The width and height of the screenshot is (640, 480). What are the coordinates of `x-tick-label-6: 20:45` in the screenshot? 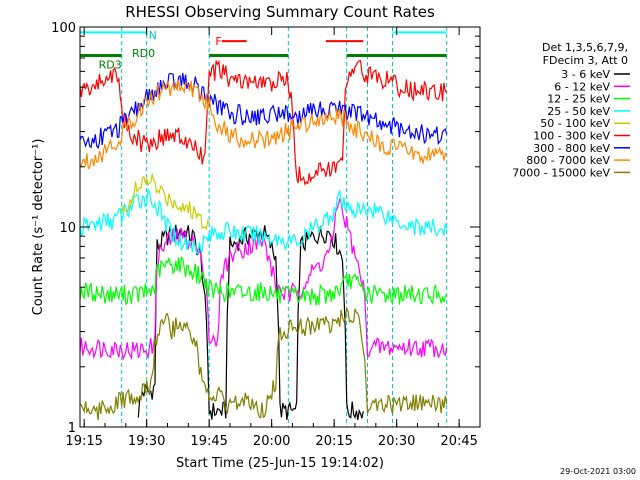 It's located at (458, 441).